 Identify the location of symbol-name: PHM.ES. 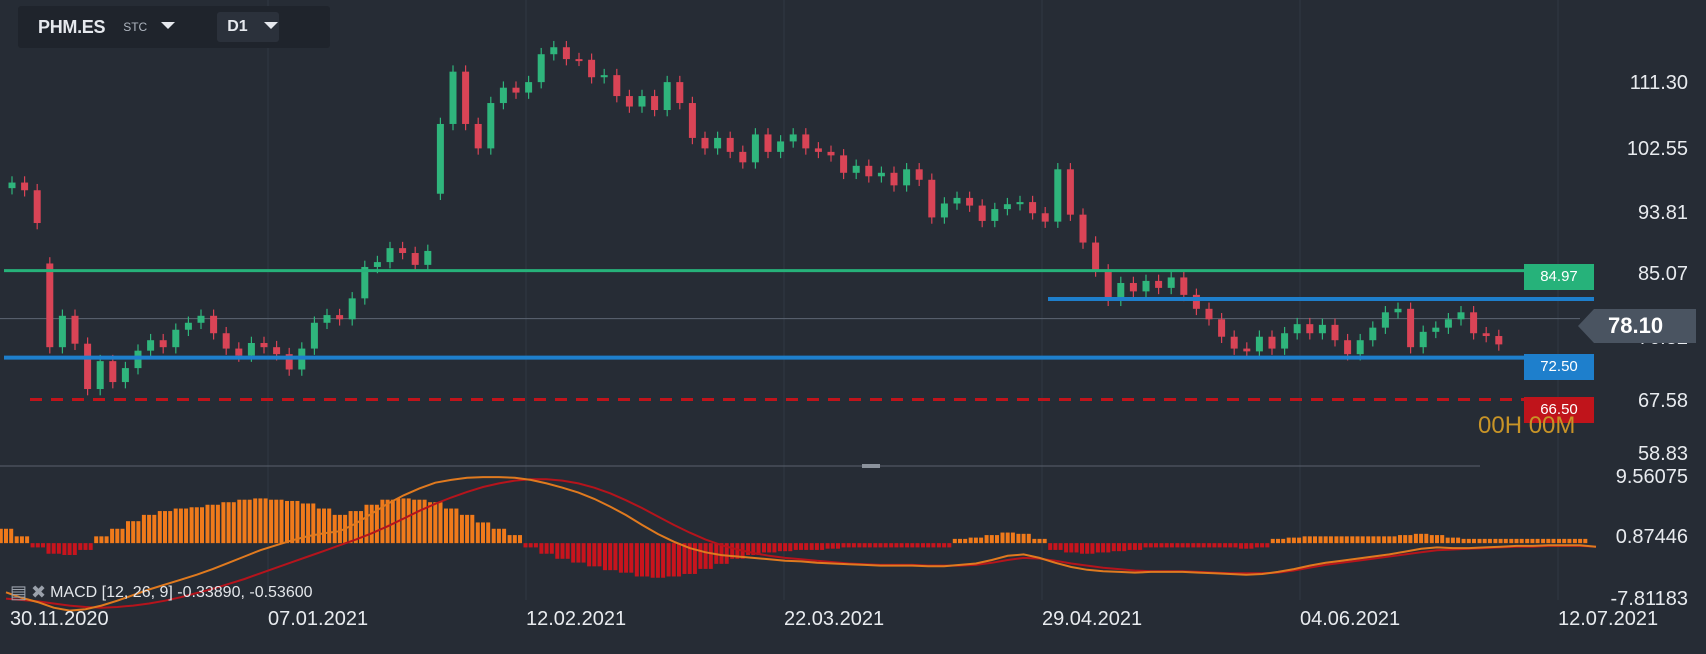
(72, 26).